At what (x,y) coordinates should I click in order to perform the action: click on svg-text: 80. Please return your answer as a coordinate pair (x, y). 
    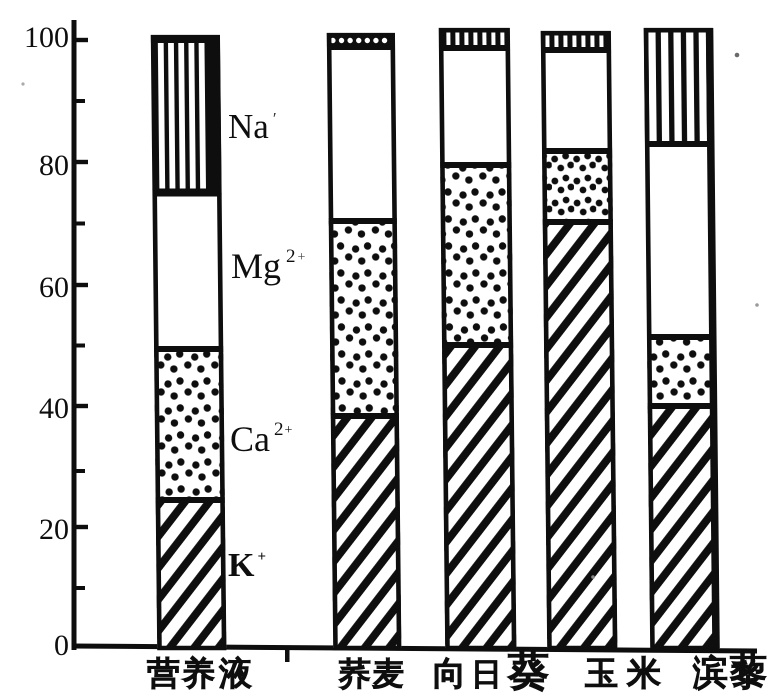
    Looking at the image, I should click on (54, 165).